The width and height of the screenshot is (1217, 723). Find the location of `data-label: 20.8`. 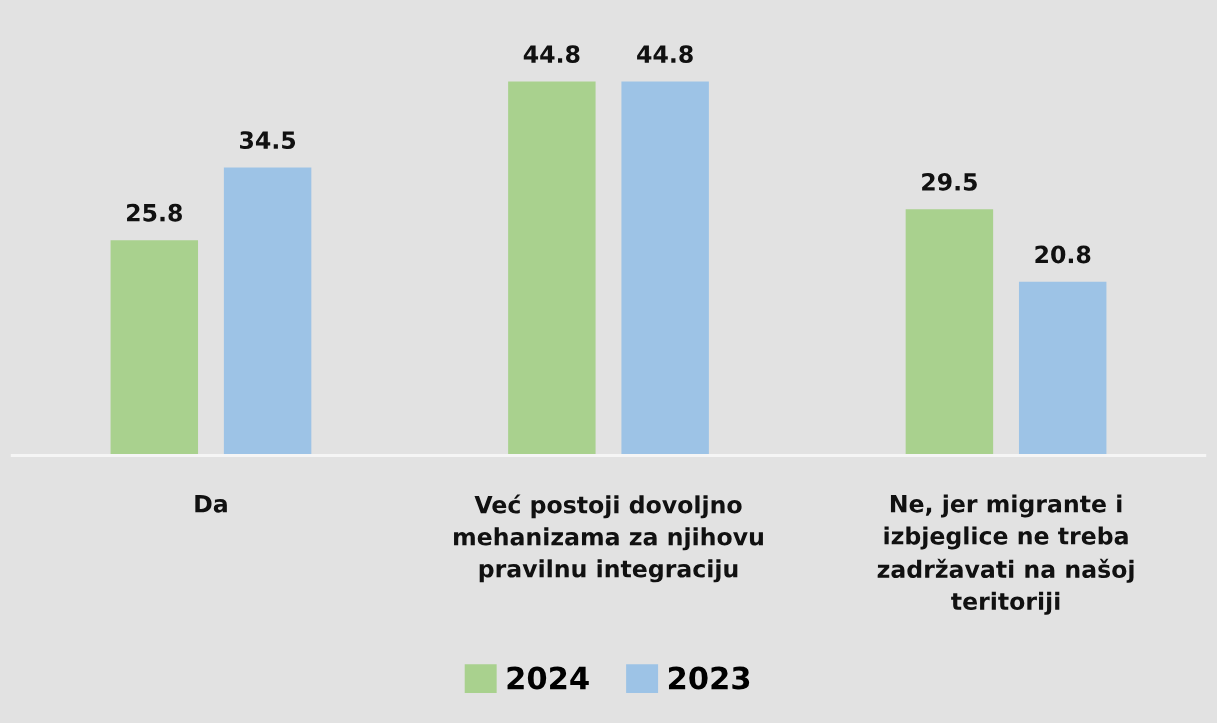

data-label: 20.8 is located at coordinates (1063, 254).